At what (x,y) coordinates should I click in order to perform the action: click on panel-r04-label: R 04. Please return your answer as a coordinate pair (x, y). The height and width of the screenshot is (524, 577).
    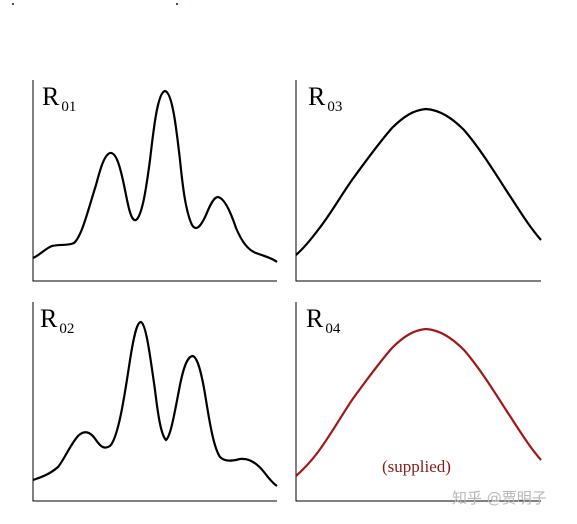
    Looking at the image, I should click on (323, 319).